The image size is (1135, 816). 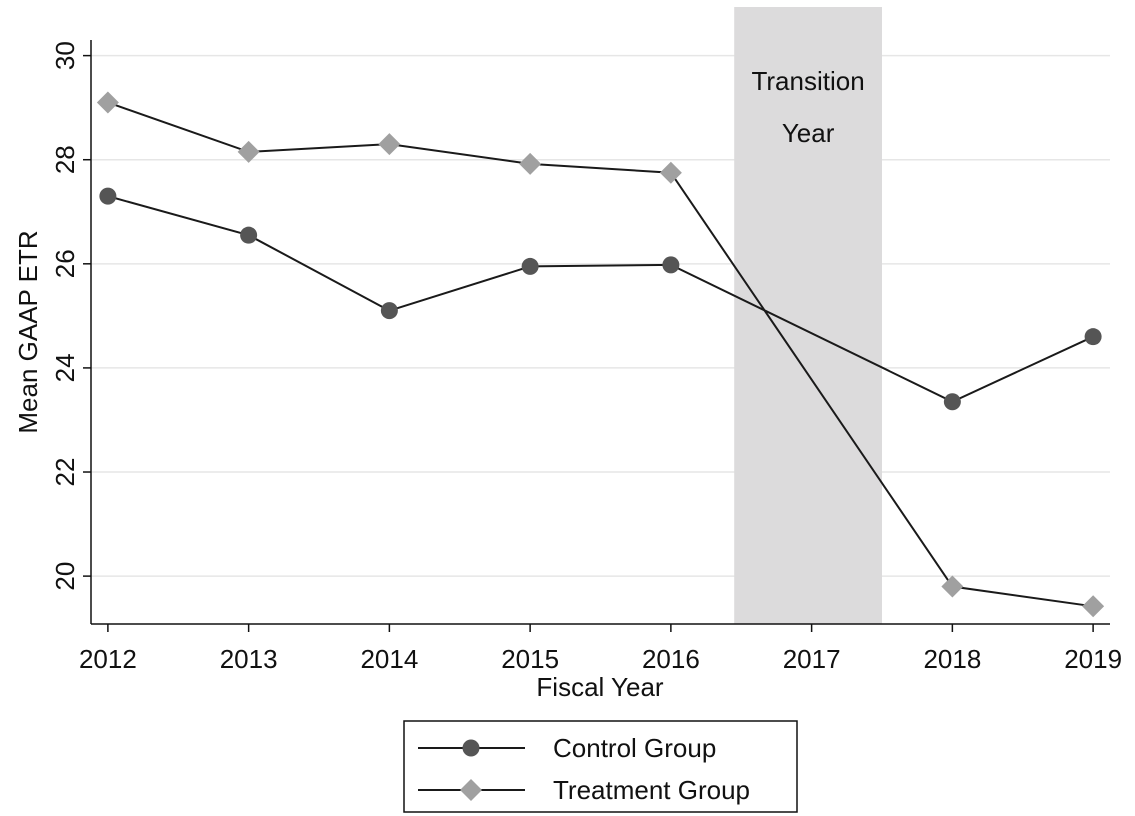 What do you see at coordinates (530, 659) in the screenshot?
I see `x-tick-label: 2015` at bounding box center [530, 659].